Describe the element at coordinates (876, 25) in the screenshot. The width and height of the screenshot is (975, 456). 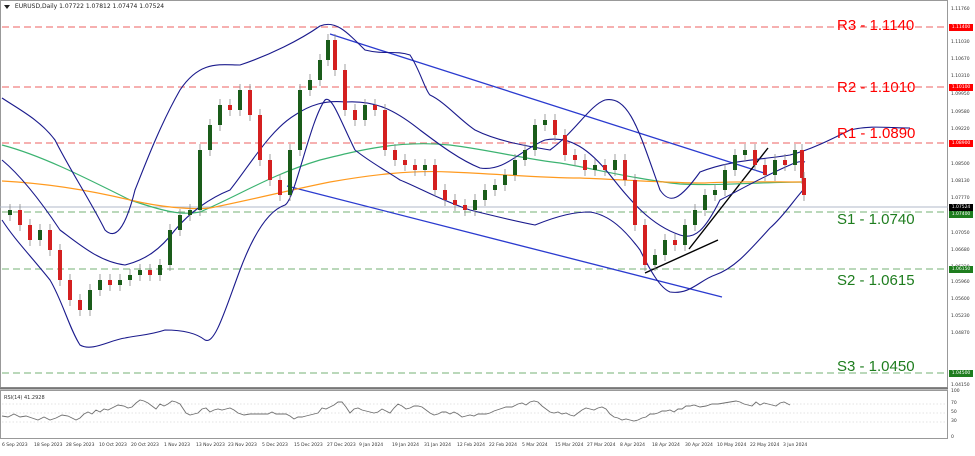
I see `level-label-r3: R3 - 1.1140` at that location.